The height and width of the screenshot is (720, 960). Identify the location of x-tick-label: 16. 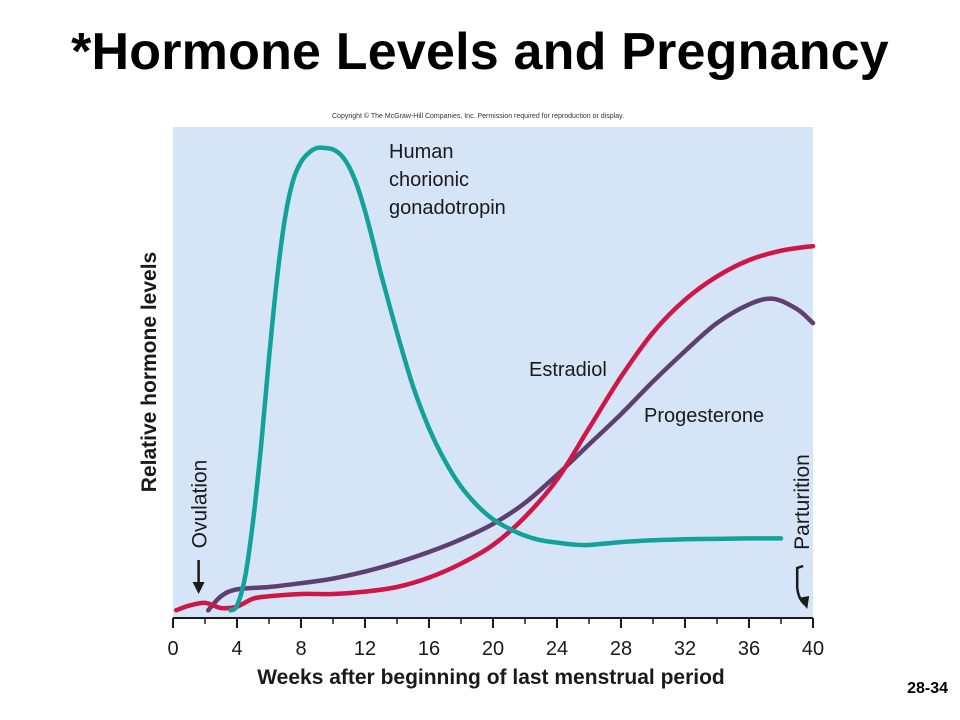
(429, 649).